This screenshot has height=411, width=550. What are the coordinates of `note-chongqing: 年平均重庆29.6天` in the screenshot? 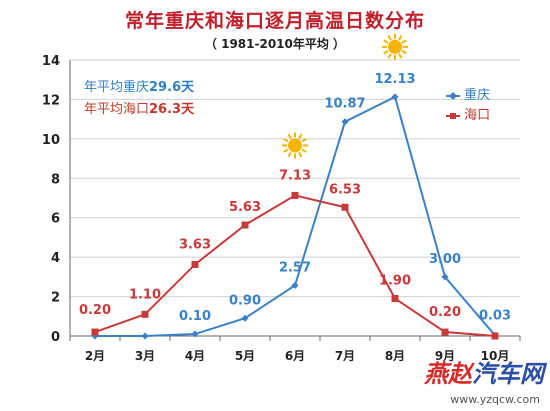 It's located at (139, 85).